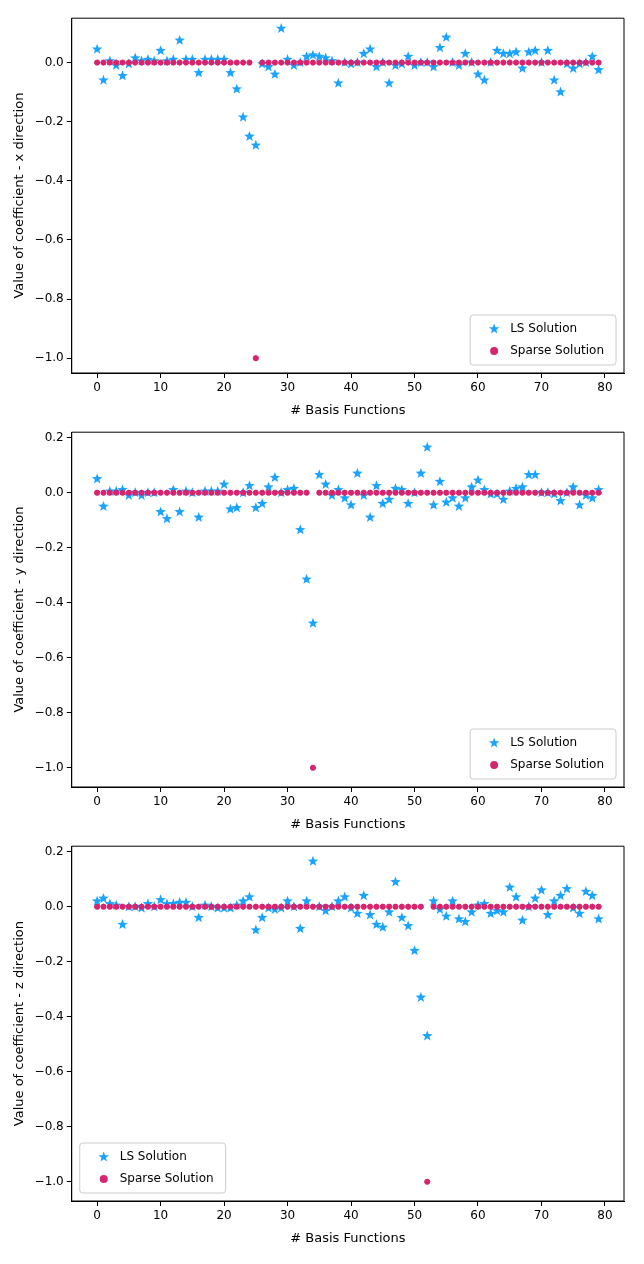 This screenshot has width=644, height=1264. Describe the element at coordinates (19, 609) in the screenshot. I see `y-axis-title: Value of coefficient - y direction` at that location.